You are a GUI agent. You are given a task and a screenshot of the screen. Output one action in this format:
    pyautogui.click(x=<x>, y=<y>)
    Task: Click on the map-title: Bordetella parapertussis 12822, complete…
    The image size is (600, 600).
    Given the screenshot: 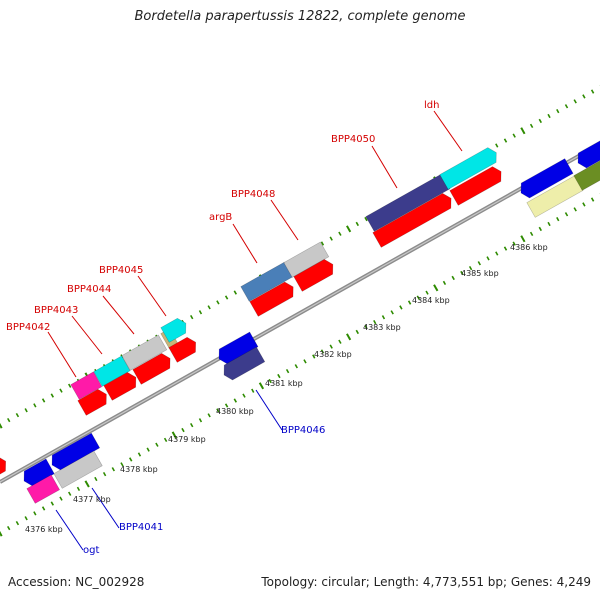 What is the action you would take?
    pyautogui.click(x=300, y=16)
    